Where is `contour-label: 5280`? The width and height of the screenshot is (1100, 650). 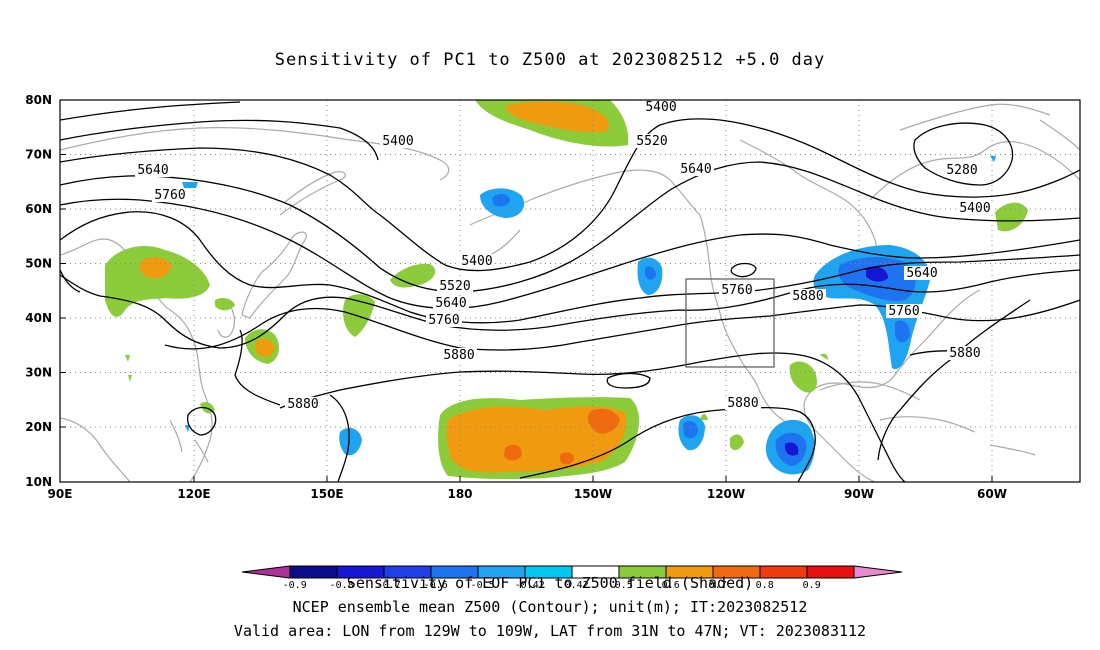
contour-label: 5280 is located at coordinates (961, 170).